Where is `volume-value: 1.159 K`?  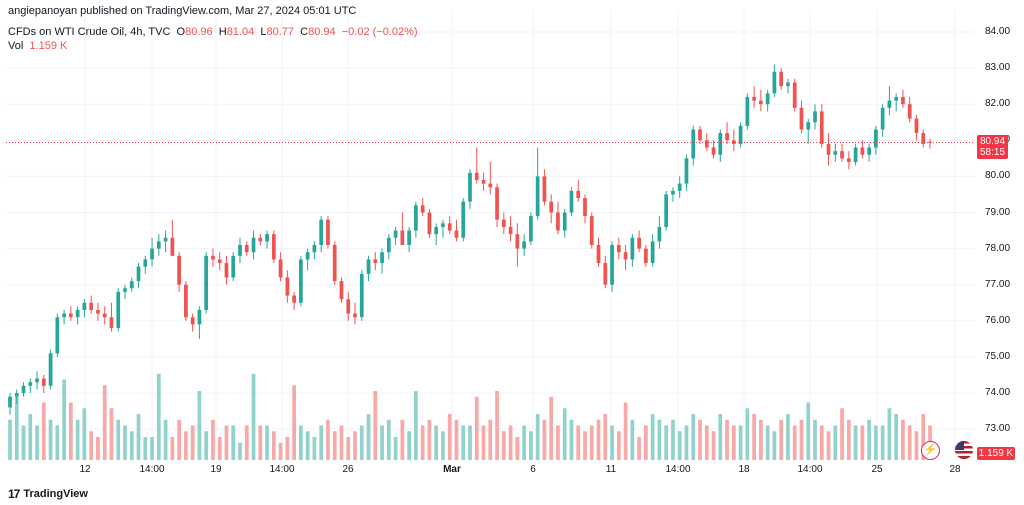
volume-value: 1.159 K is located at coordinates (48, 46).